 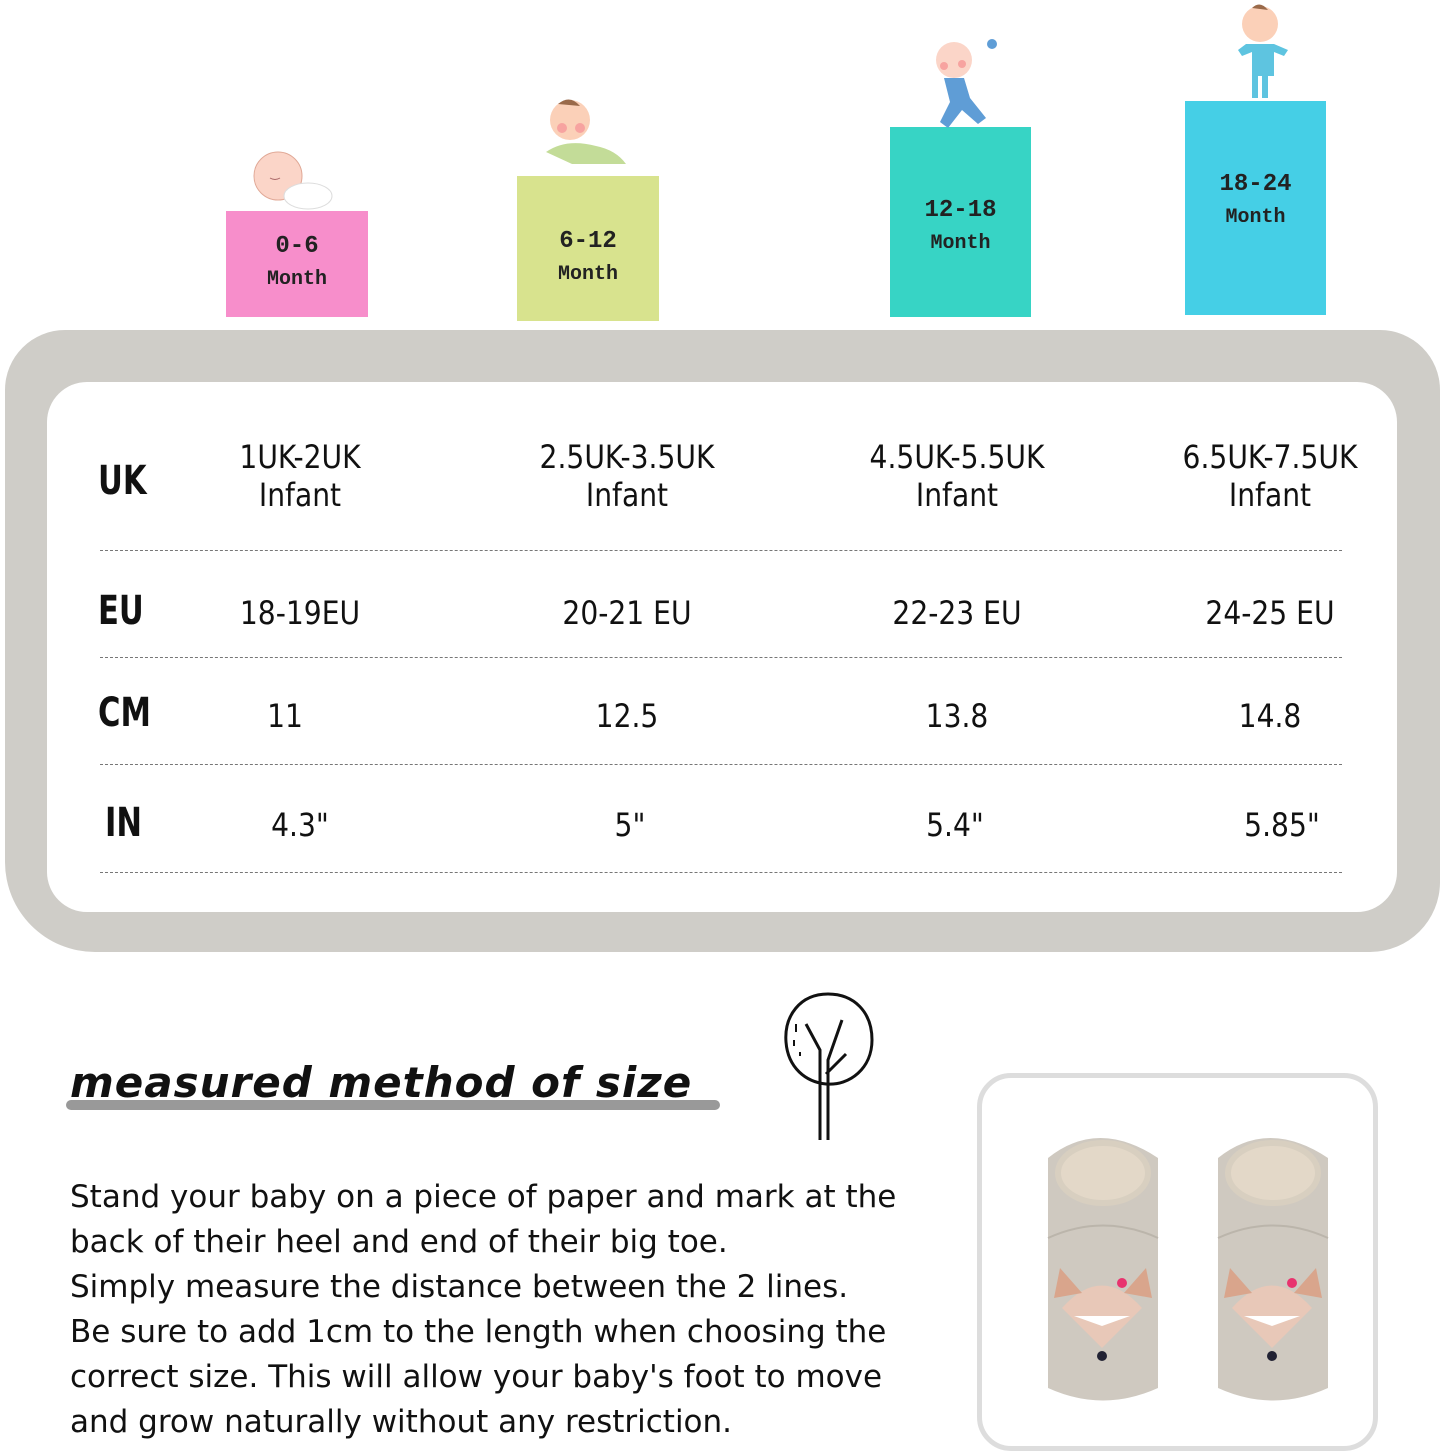 What do you see at coordinates (588, 241) in the screenshot?
I see `age-range: 6-12` at bounding box center [588, 241].